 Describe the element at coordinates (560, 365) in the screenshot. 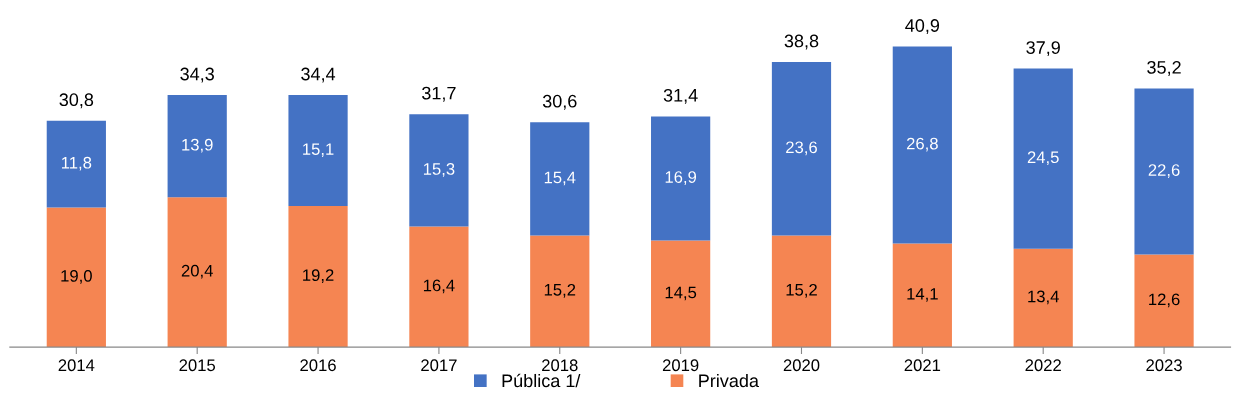

I see `x-tick-label: 2018` at that location.